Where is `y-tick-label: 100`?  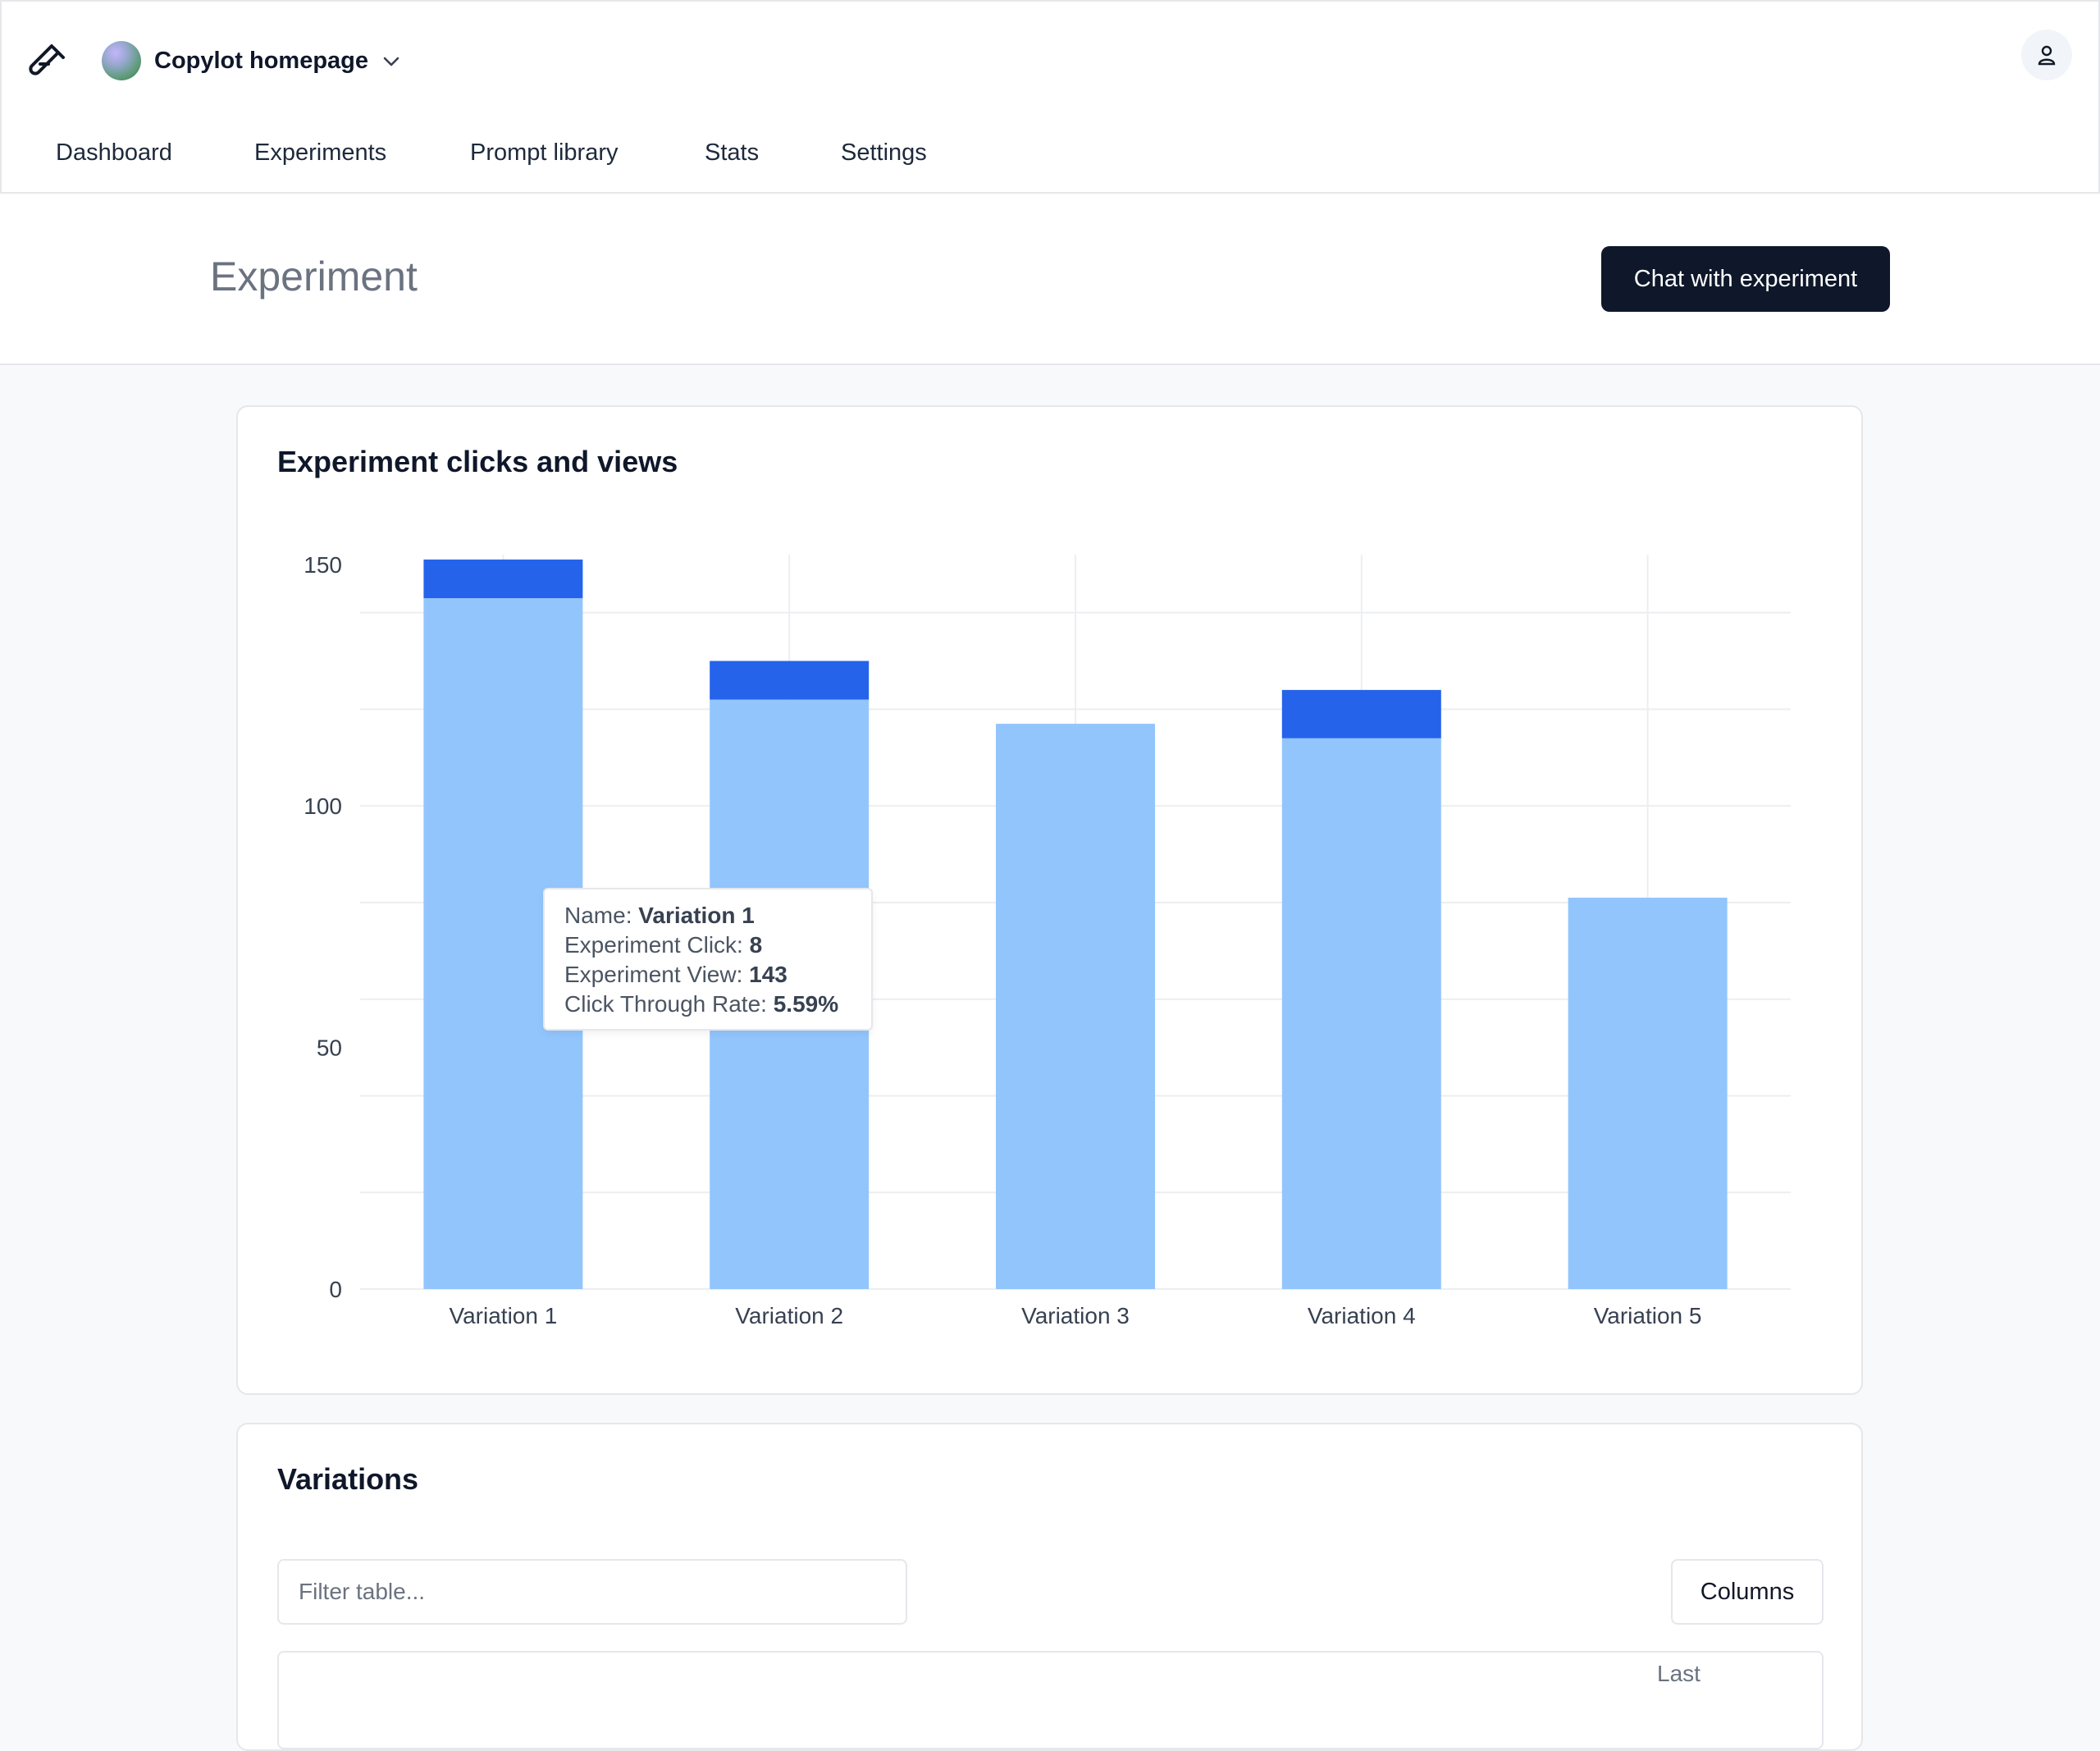 y-tick-label: 100 is located at coordinates (323, 806).